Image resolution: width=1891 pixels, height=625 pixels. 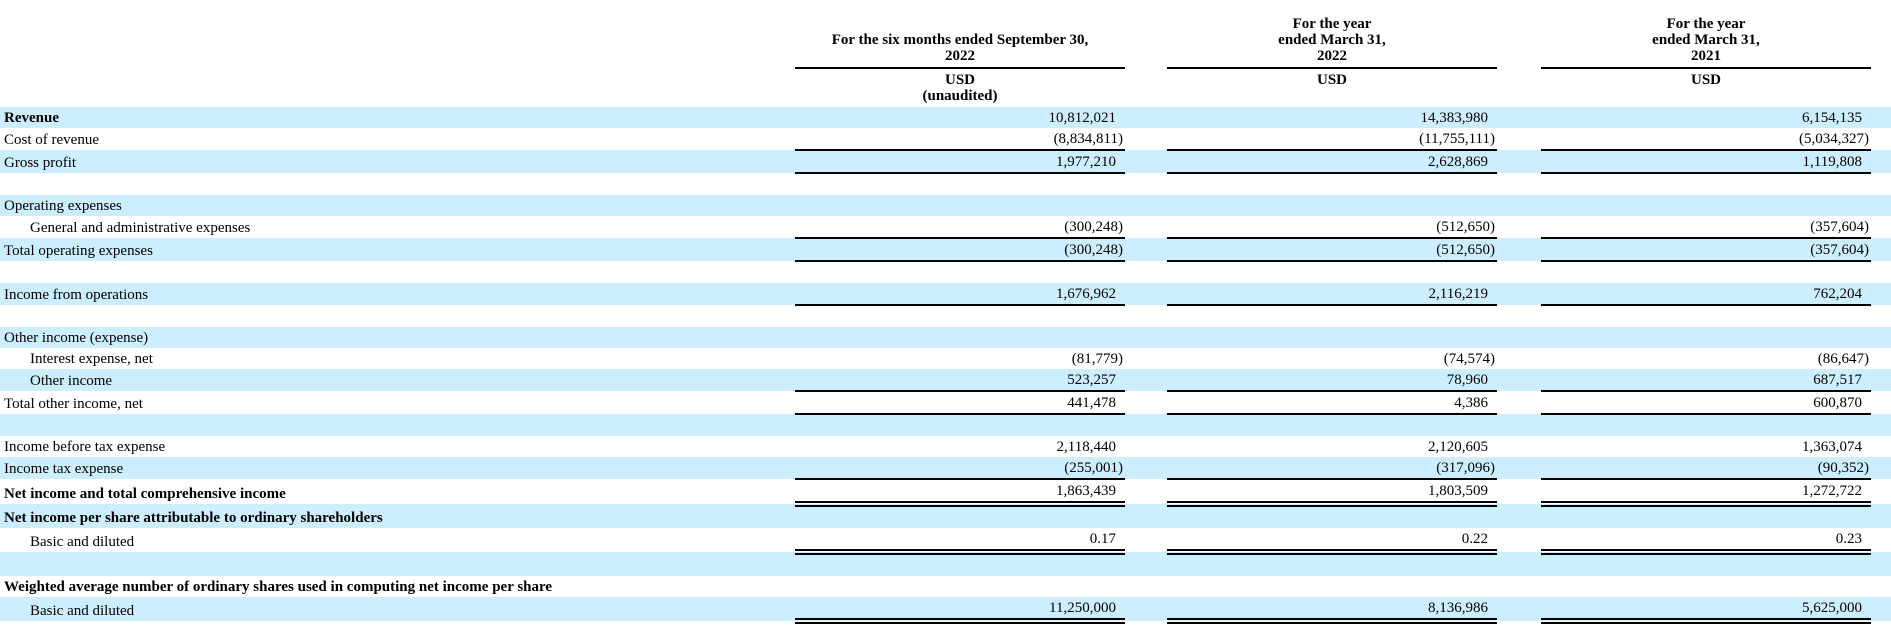 What do you see at coordinates (1458, 447) in the screenshot?
I see `value-cell: 2,120,605` at bounding box center [1458, 447].